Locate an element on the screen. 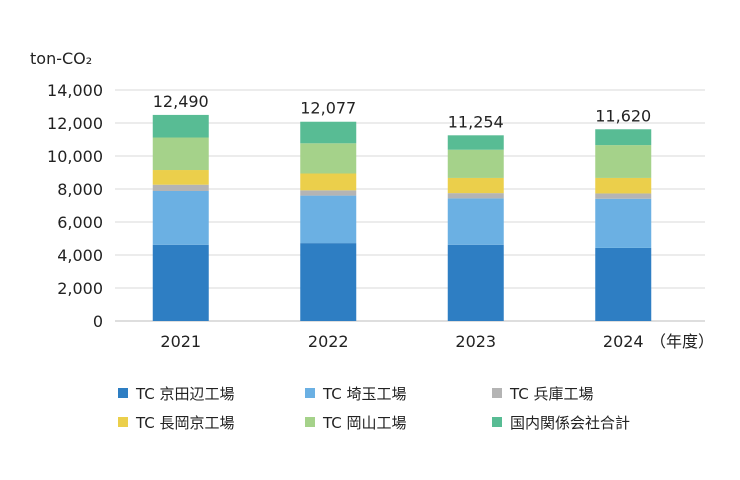 The image size is (740, 480). y-axis-unit-label: ton-CO₂ is located at coordinates (61, 58).